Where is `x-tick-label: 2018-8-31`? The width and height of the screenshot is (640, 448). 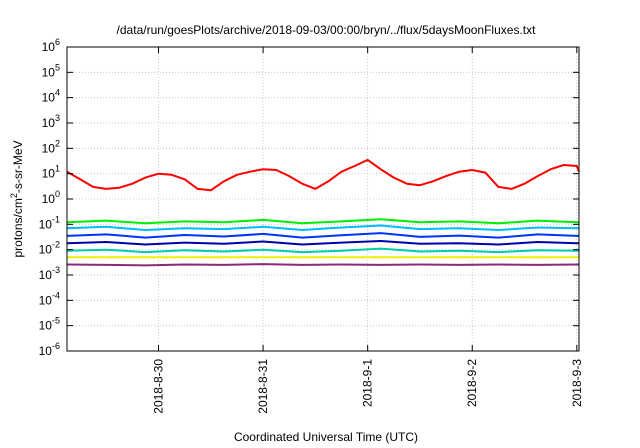
x-tick-label: 2018-8-31 is located at coordinates (263, 386).